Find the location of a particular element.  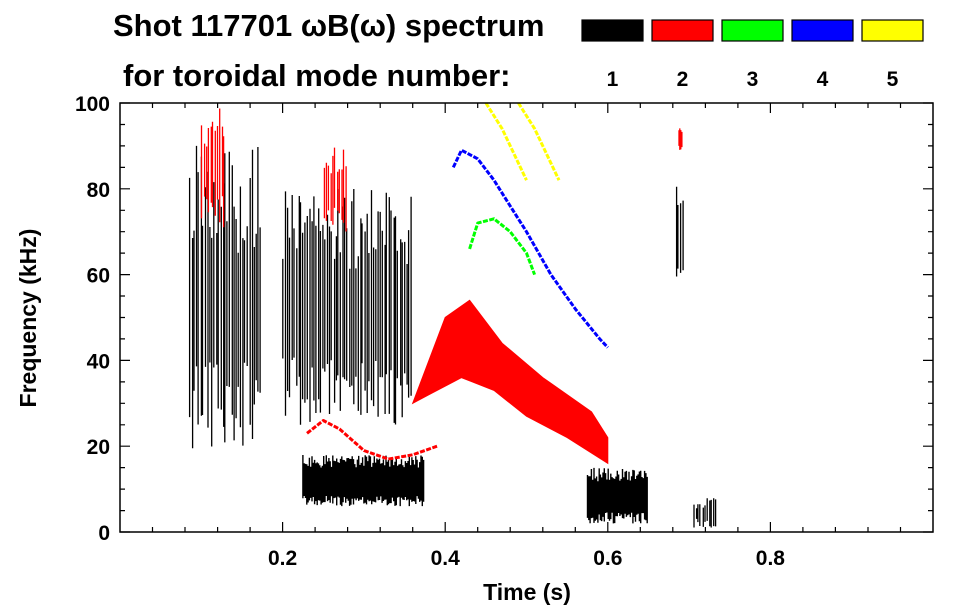

y-tick-label: 100 is located at coordinates (92, 104).